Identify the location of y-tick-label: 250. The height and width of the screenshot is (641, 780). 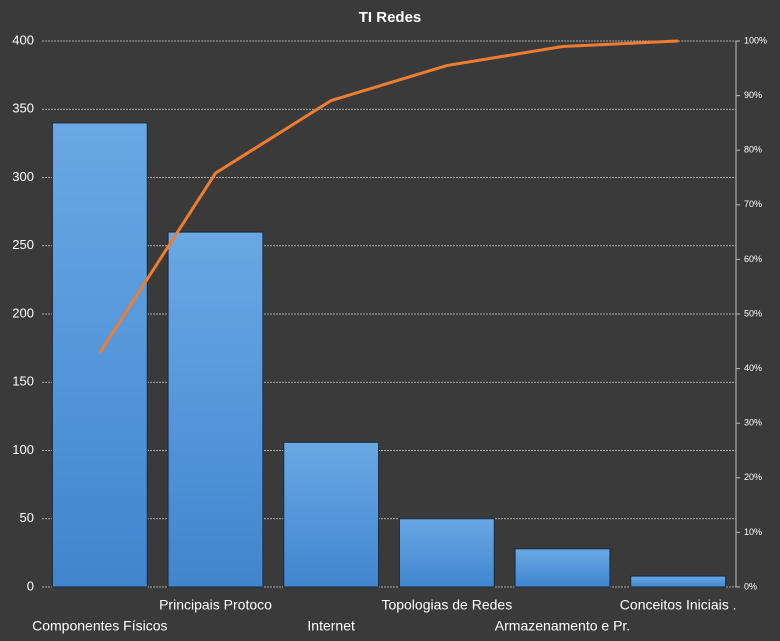
(23, 244).